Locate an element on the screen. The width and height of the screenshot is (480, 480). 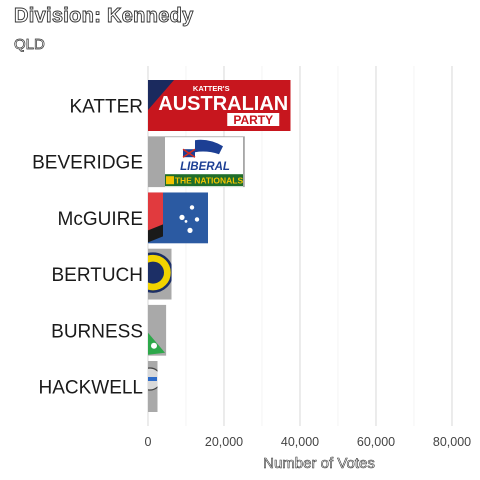
bar-mcguire is located at coordinates (178, 218).